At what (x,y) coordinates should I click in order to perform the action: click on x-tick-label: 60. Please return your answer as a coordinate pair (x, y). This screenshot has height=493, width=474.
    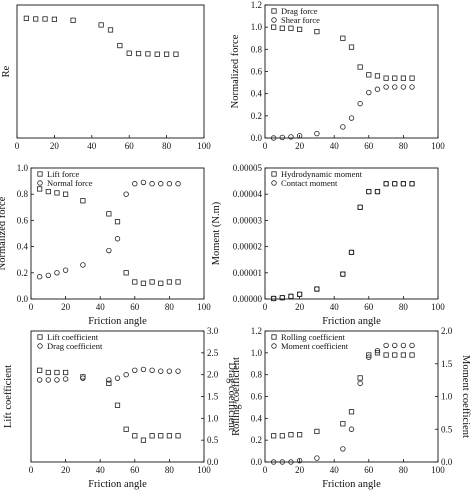
    Looking at the image, I should click on (369, 470).